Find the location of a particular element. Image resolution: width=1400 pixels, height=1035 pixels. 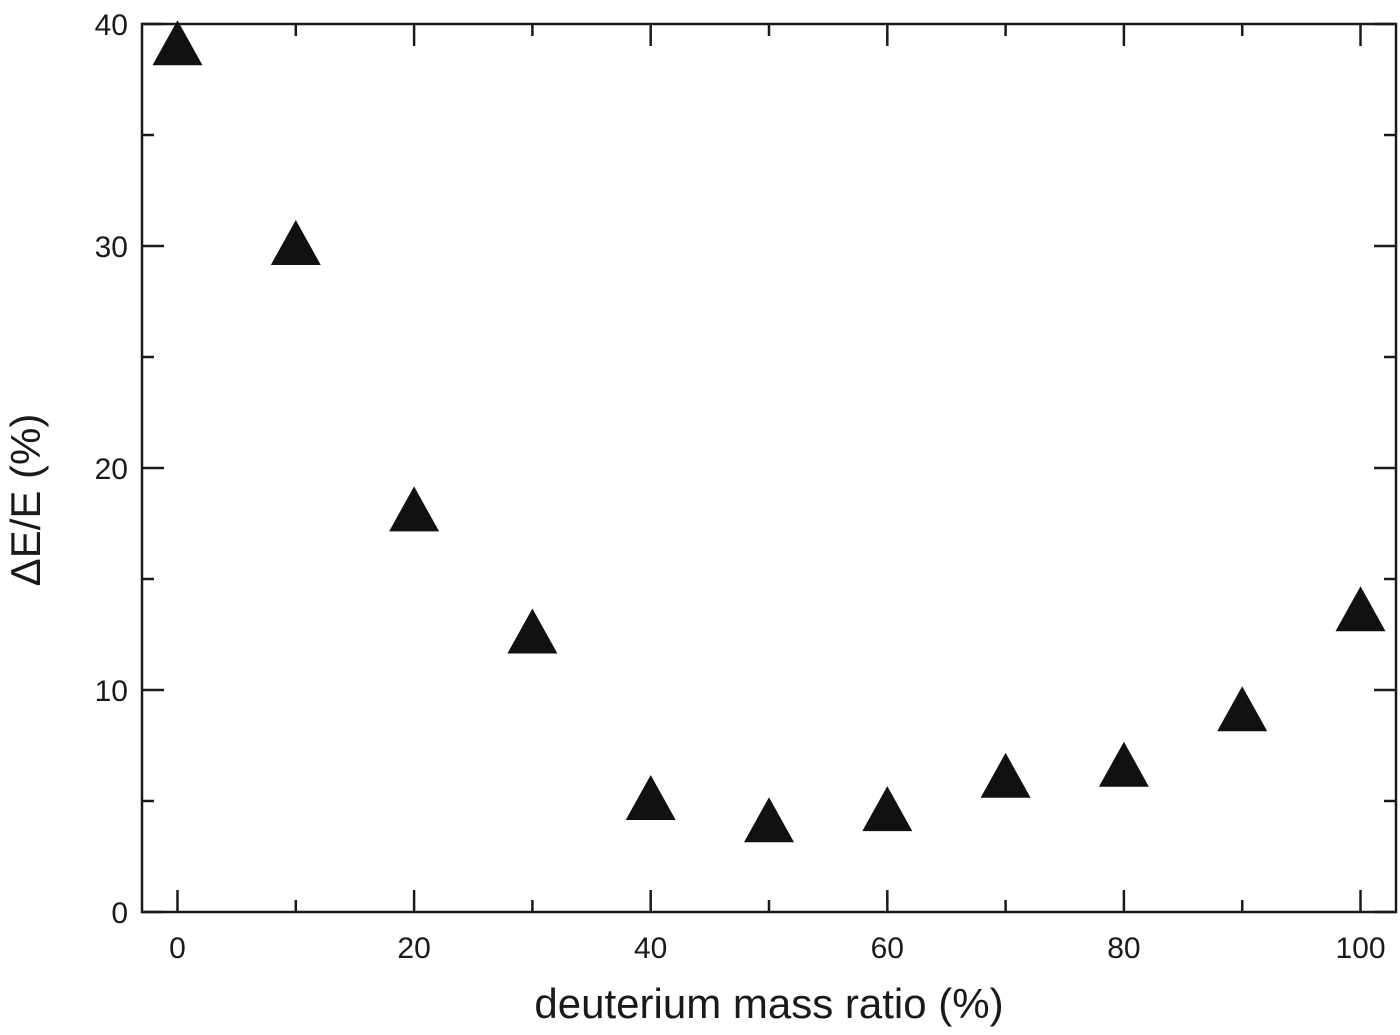

y-tick-label: 30 is located at coordinates (111, 247).